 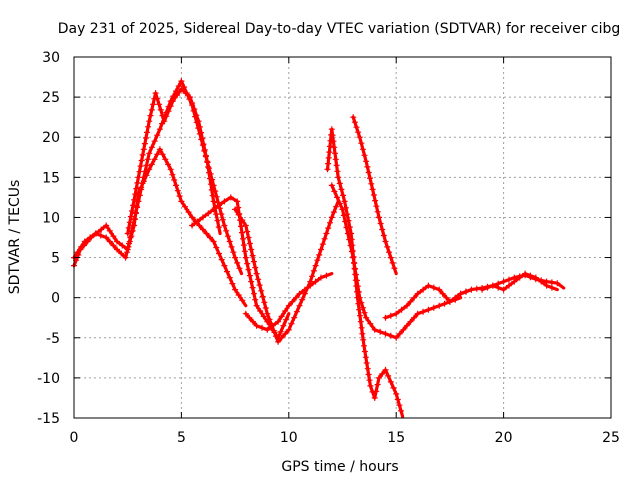 What do you see at coordinates (51, 58) in the screenshot?
I see `y-tick-label-9: 30` at bounding box center [51, 58].